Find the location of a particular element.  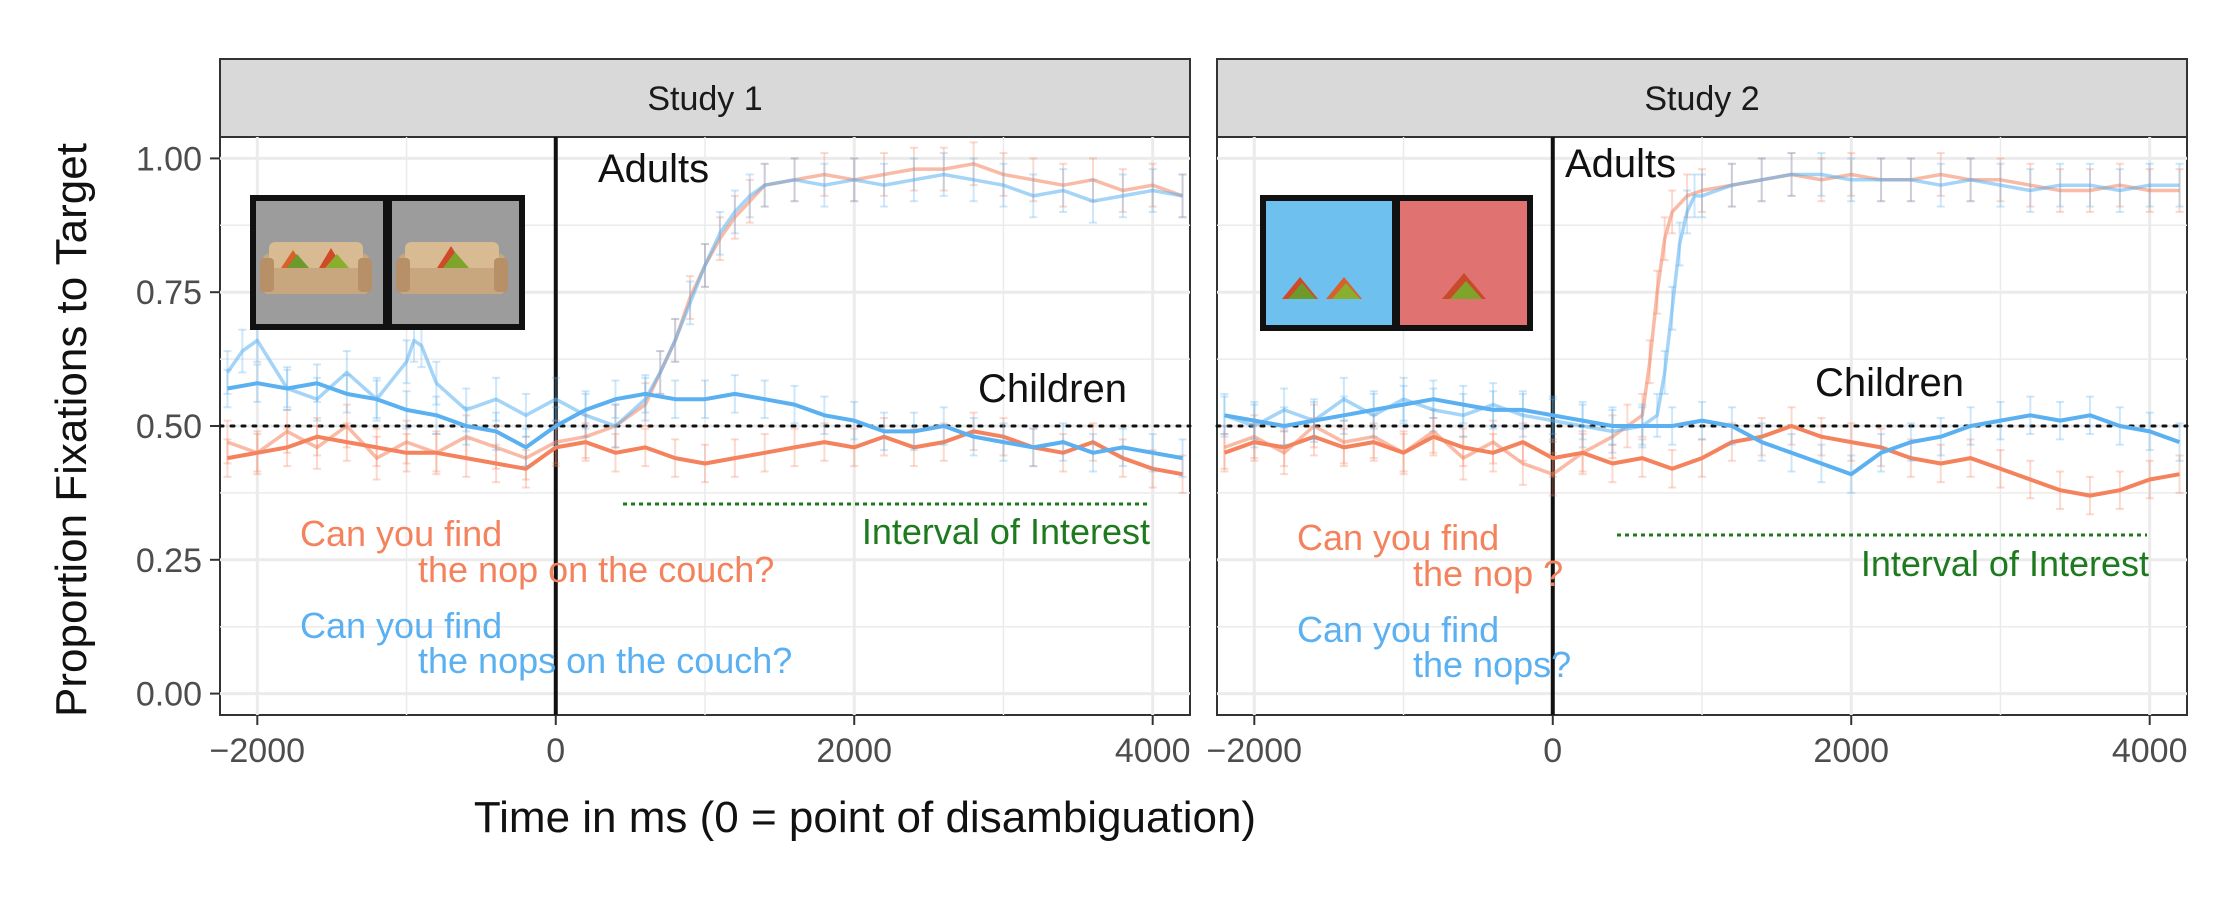

prompt-singular-line2: the nop ? is located at coordinates (1488, 573).